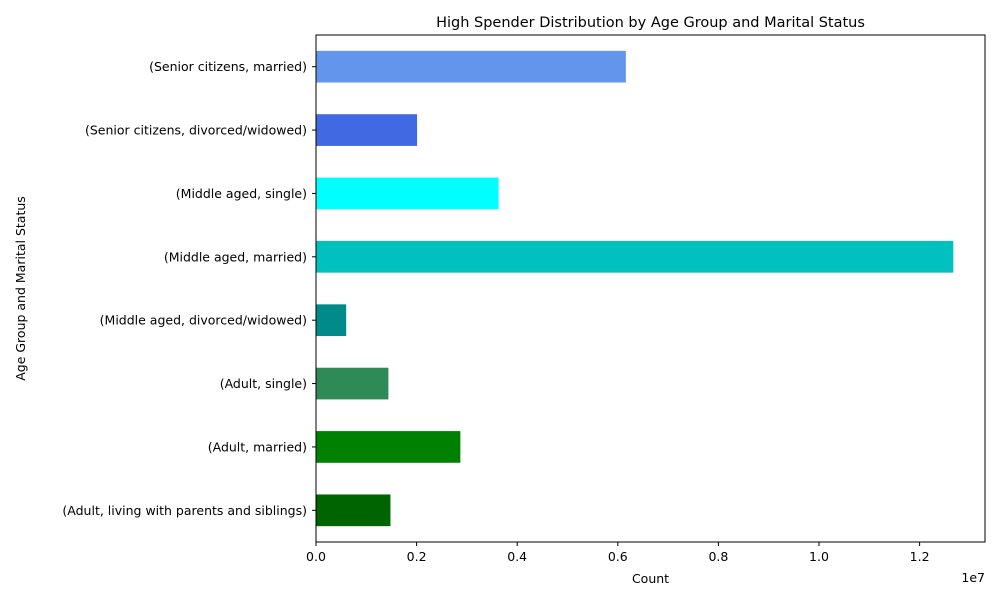  Describe the element at coordinates (352, 383) in the screenshot. I see `bar-adult-single` at that location.